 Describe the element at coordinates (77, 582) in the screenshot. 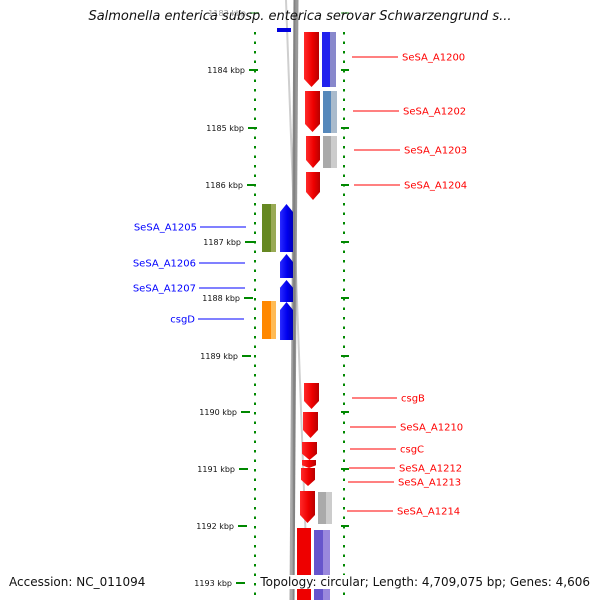

I see `accession-text: Accession: NC_011094` at that location.